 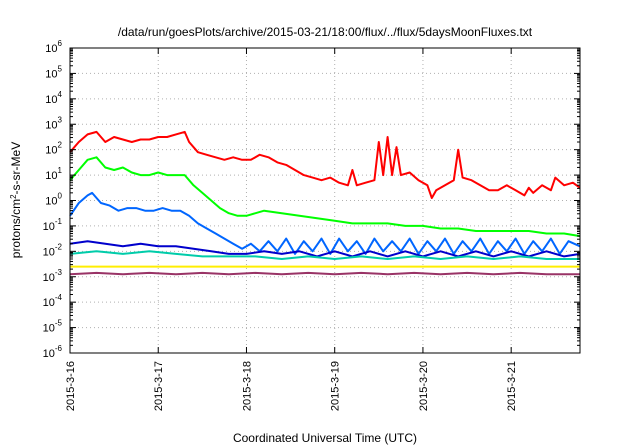 What do you see at coordinates (59, 323) in the screenshot?
I see `y-tick-label-exponent: -5` at bounding box center [59, 323].